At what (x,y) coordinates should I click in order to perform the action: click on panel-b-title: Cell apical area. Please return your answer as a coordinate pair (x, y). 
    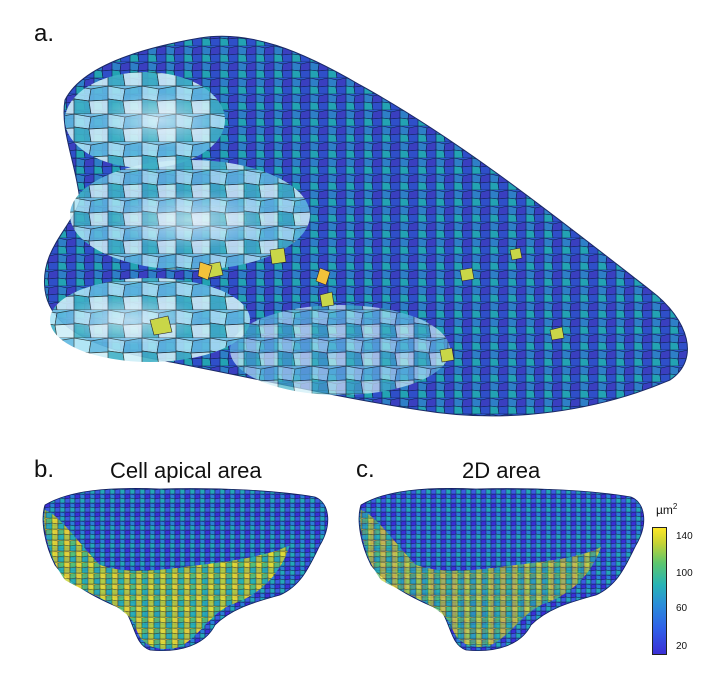
    Looking at the image, I should click on (186, 470).